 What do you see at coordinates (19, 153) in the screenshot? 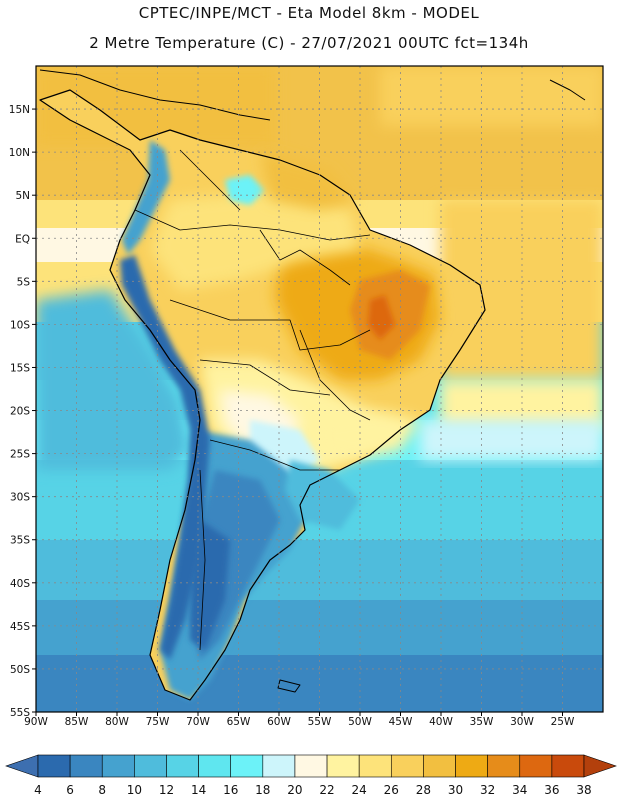
I see `lat-tick-label: 10N` at bounding box center [19, 153].